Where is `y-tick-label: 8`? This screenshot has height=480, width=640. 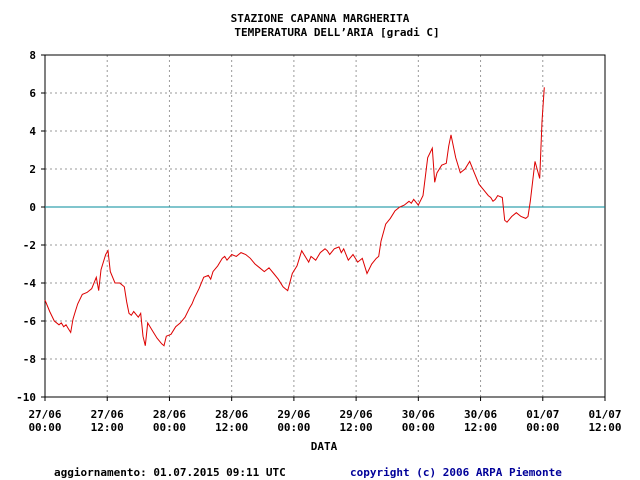 y-tick-label: 8 is located at coordinates (32, 55).